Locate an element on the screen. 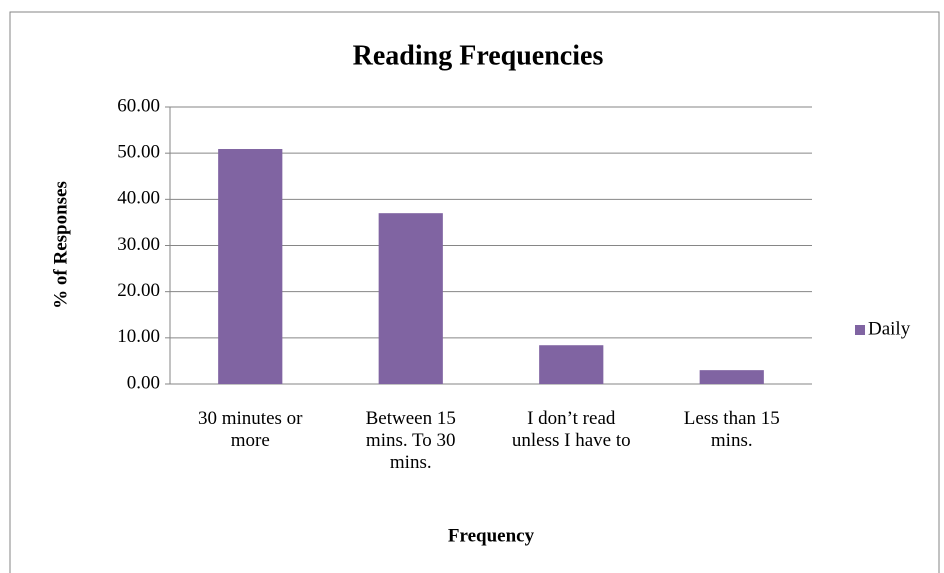 The height and width of the screenshot is (573, 944). x-axis-label: Frequency is located at coordinates (491, 535).